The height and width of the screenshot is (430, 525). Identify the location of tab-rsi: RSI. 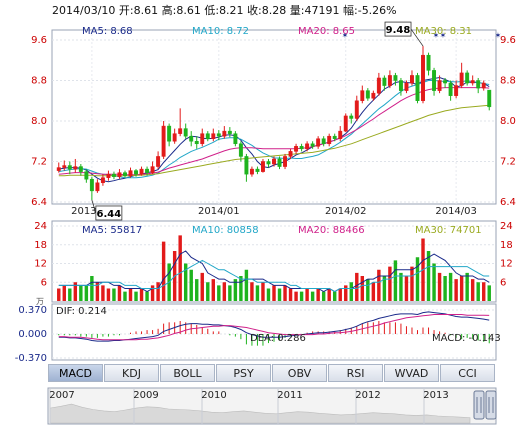
(355, 373).